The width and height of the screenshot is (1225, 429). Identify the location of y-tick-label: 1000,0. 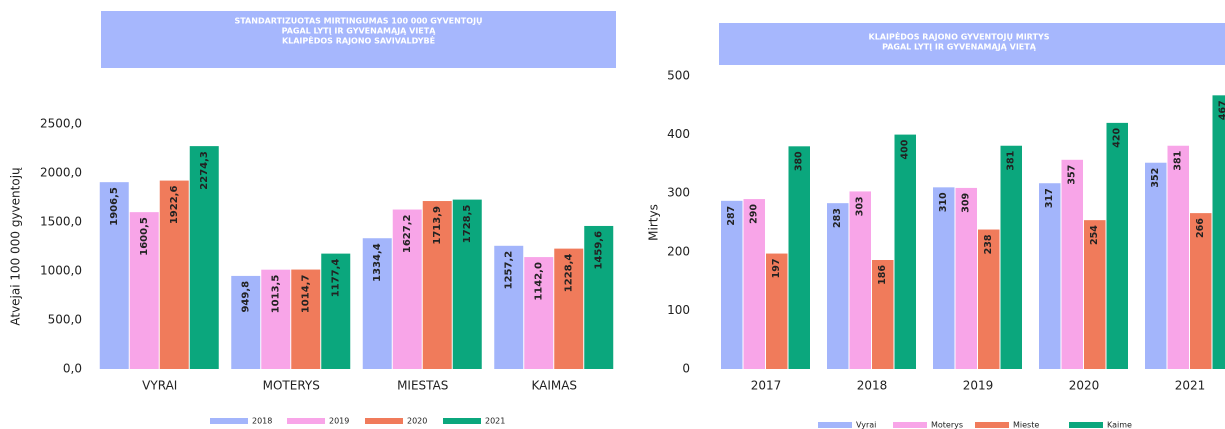
(61, 271).